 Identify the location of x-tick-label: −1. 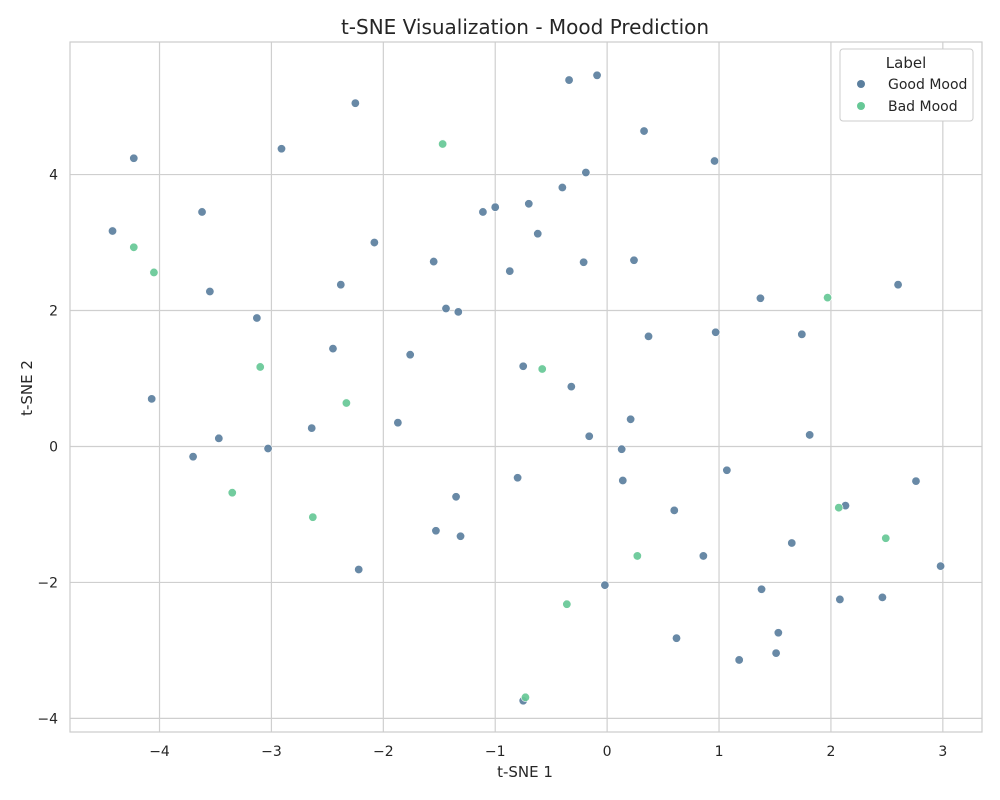
(495, 752).